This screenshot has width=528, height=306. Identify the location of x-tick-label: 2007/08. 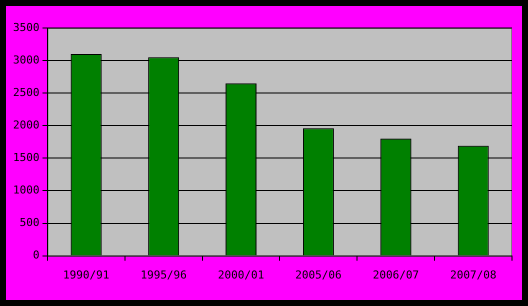
(473, 275).